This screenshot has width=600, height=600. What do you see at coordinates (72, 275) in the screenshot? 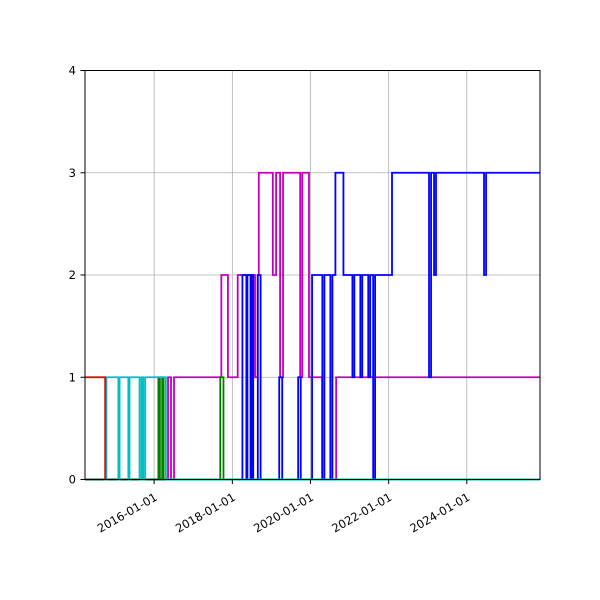
I see `y-tick-label: 2` at bounding box center [72, 275].